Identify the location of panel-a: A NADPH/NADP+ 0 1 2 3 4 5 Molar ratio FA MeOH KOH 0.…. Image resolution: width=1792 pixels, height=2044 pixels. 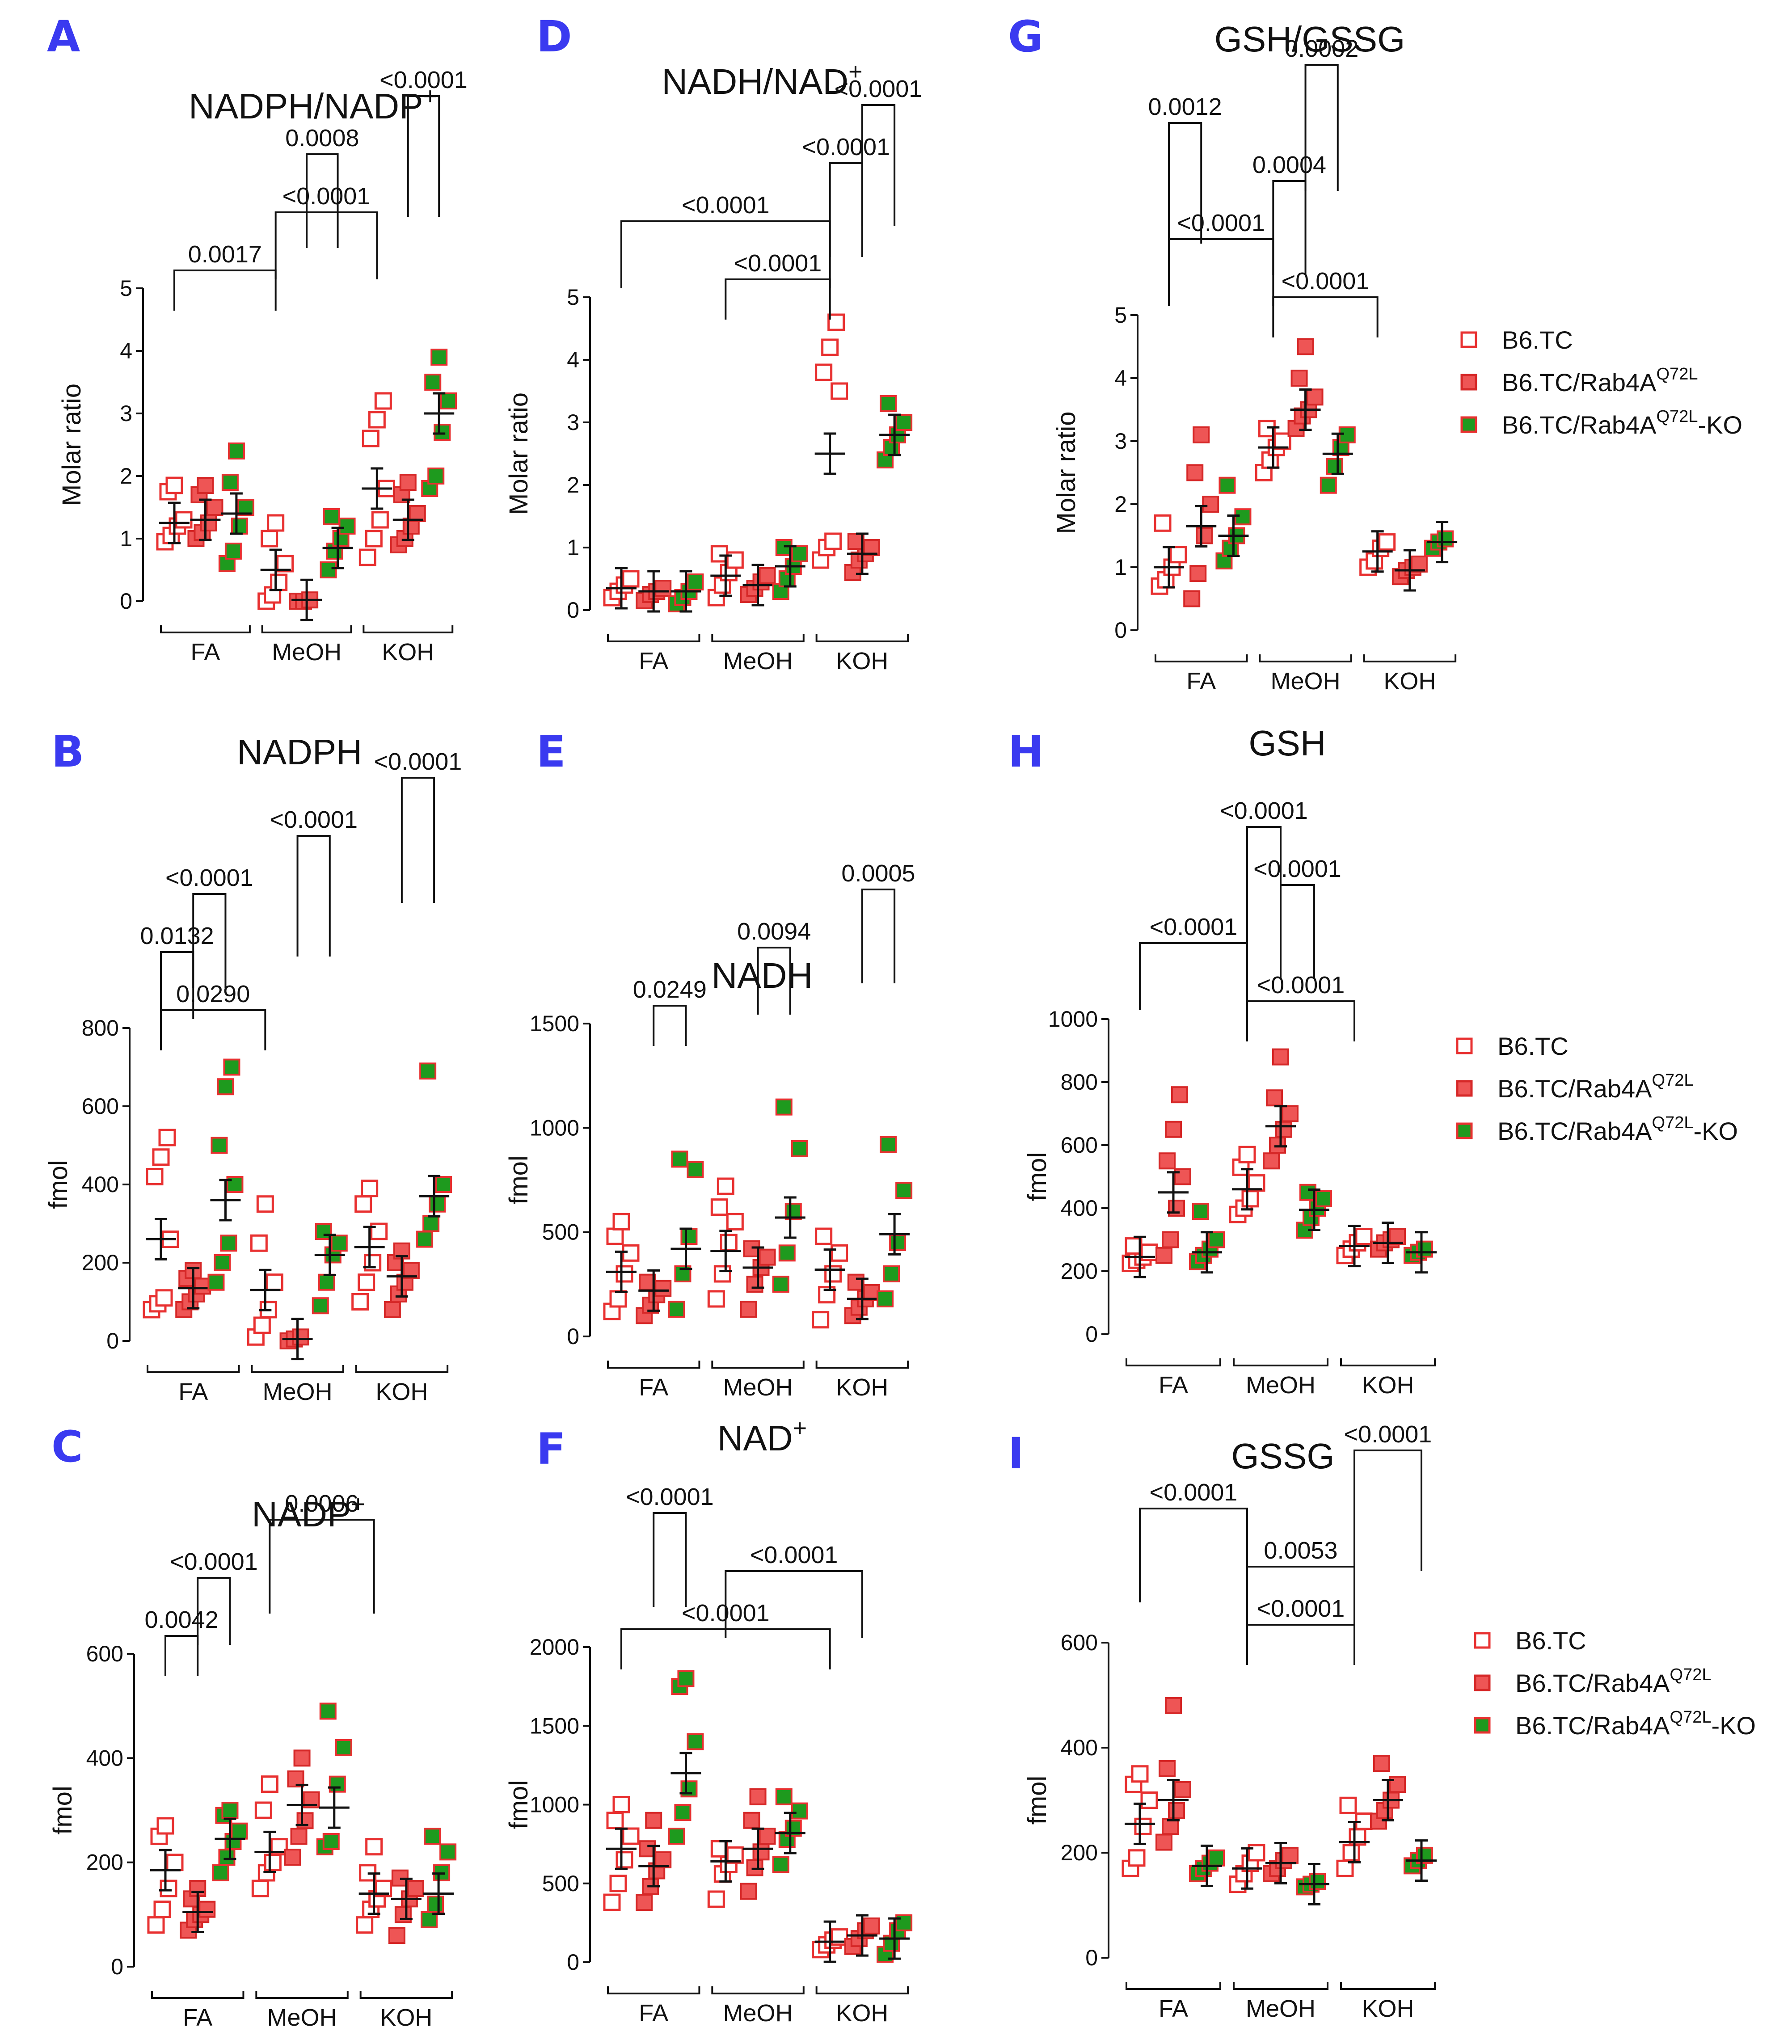
(257, 339).